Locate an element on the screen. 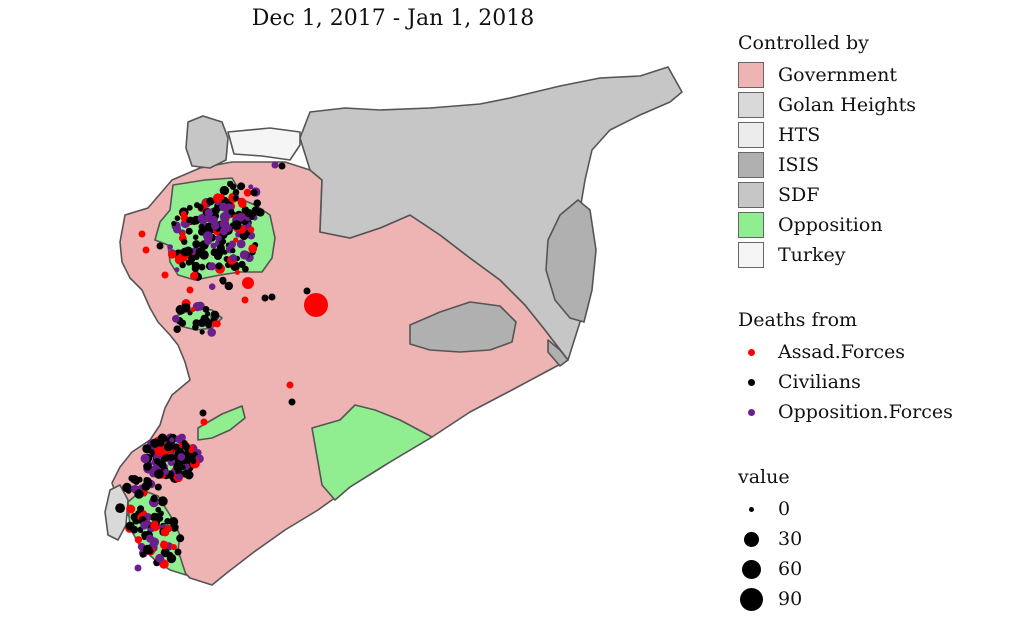  legend-label: Assad.Forces is located at coordinates (842, 352).